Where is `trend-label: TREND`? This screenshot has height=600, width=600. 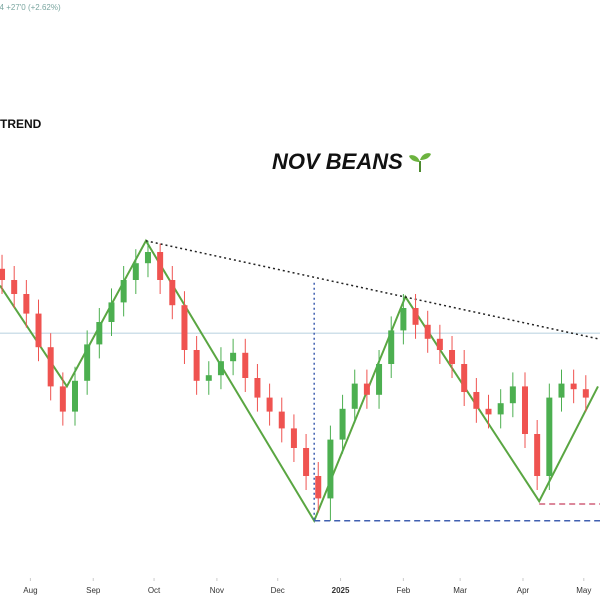 trend-label: TREND is located at coordinates (21, 124).